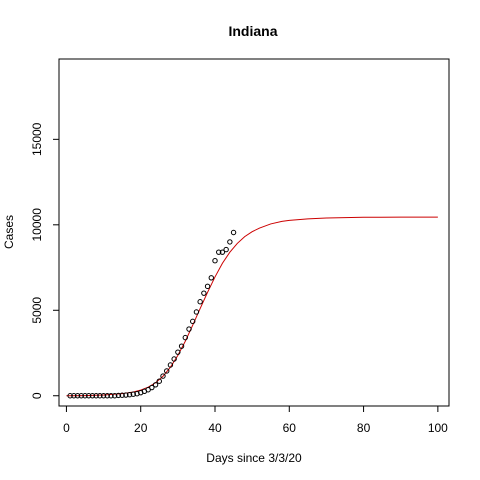  What do you see at coordinates (252, 31) in the screenshot?
I see `chart-title: Indiana` at bounding box center [252, 31].